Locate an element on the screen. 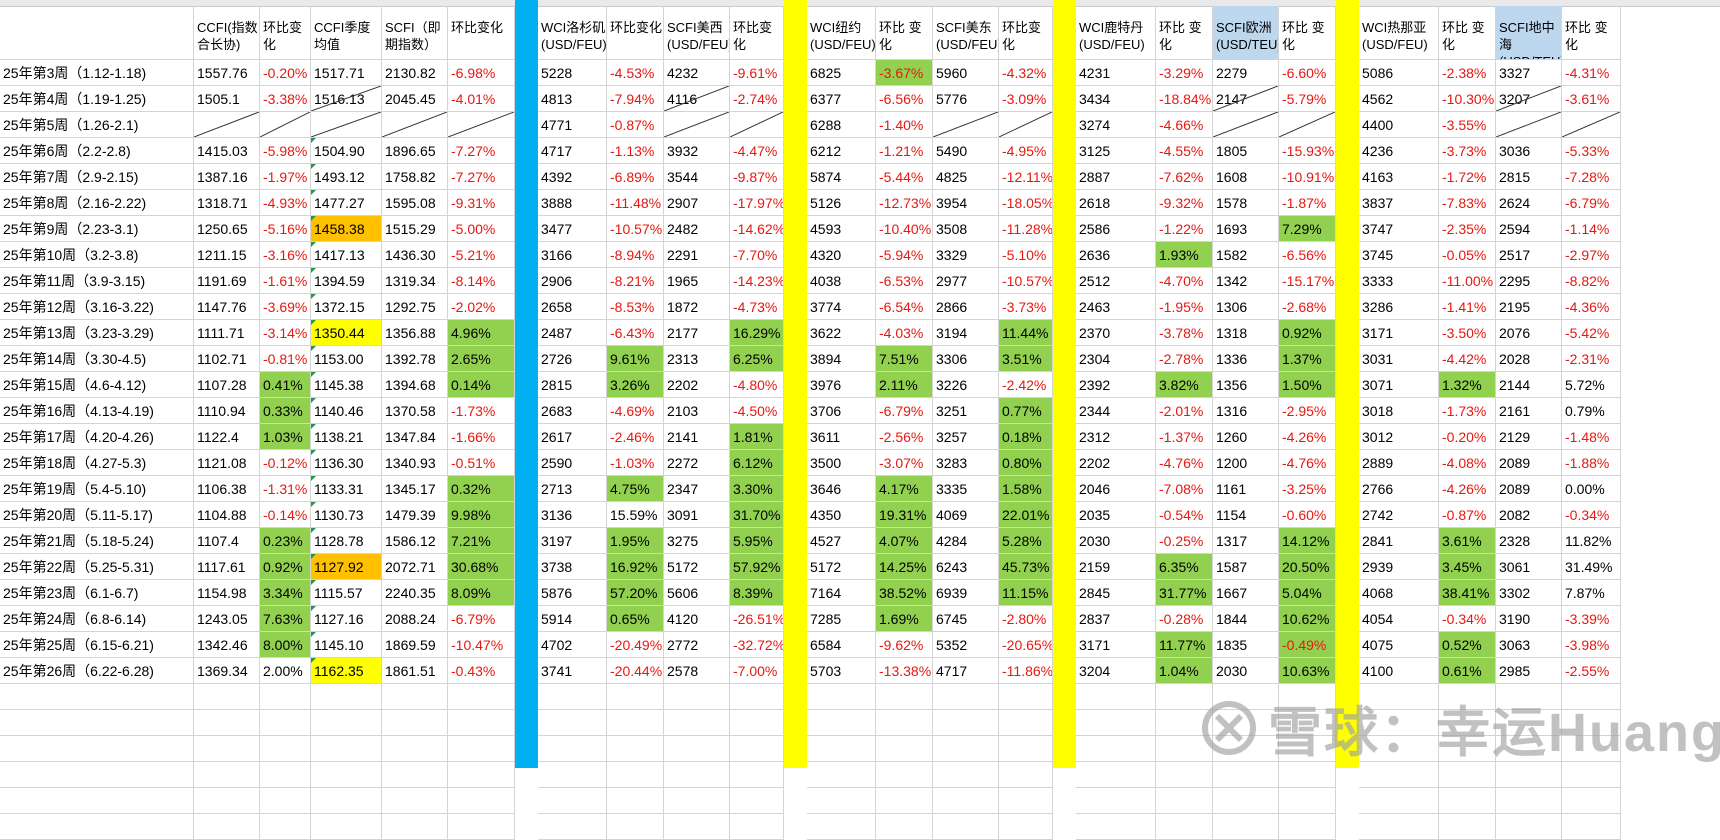 The image size is (1720, 840). data-cell: 4392 is located at coordinates (572, 177).